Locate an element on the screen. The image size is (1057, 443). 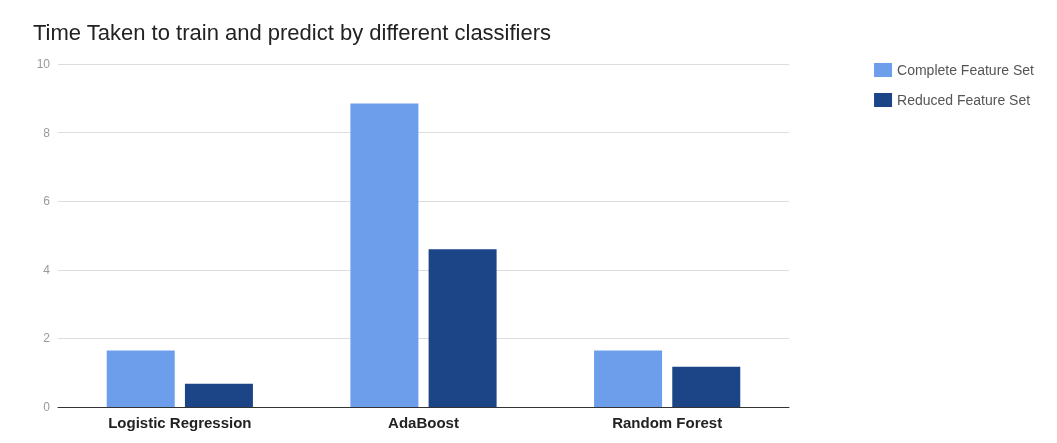
y-tick-label: 8 is located at coordinates (47, 132).